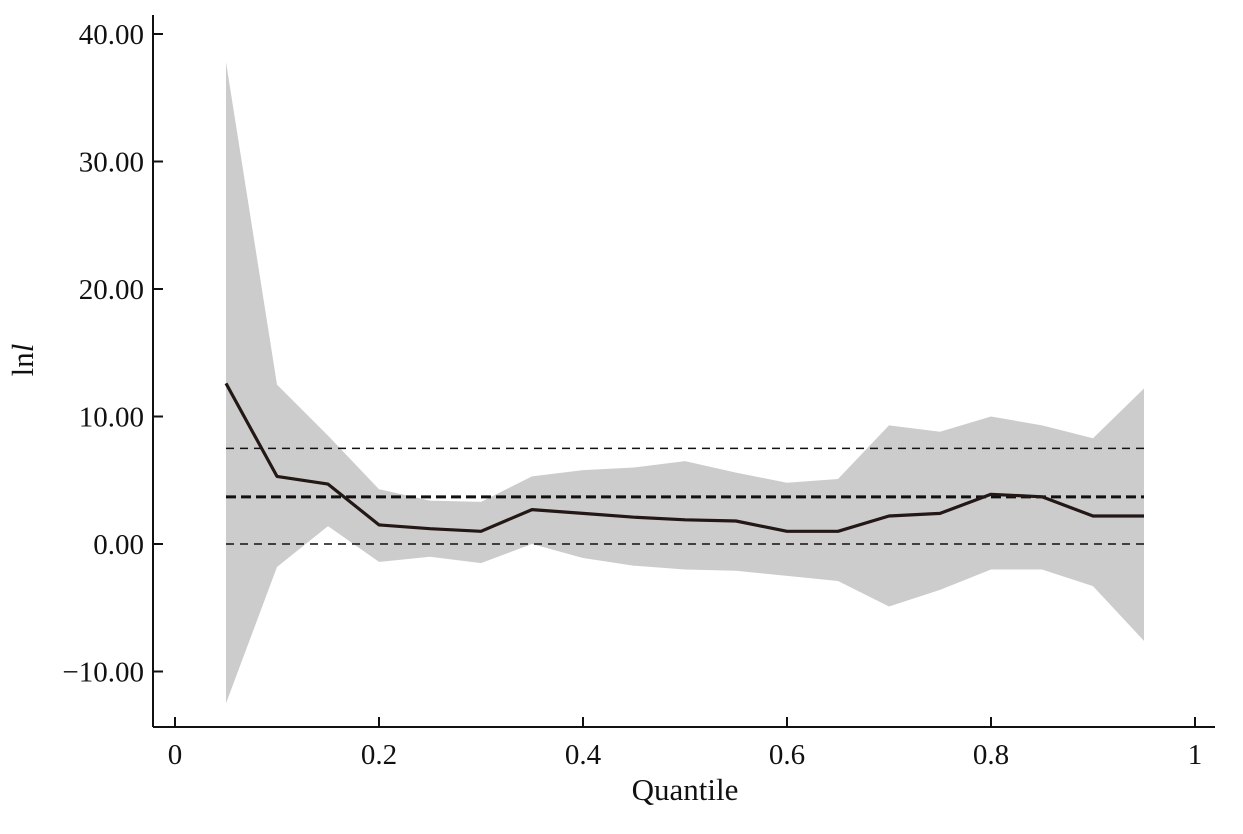  What do you see at coordinates (103, 673) in the screenshot?
I see `y-tick-label: −10.00` at bounding box center [103, 673].